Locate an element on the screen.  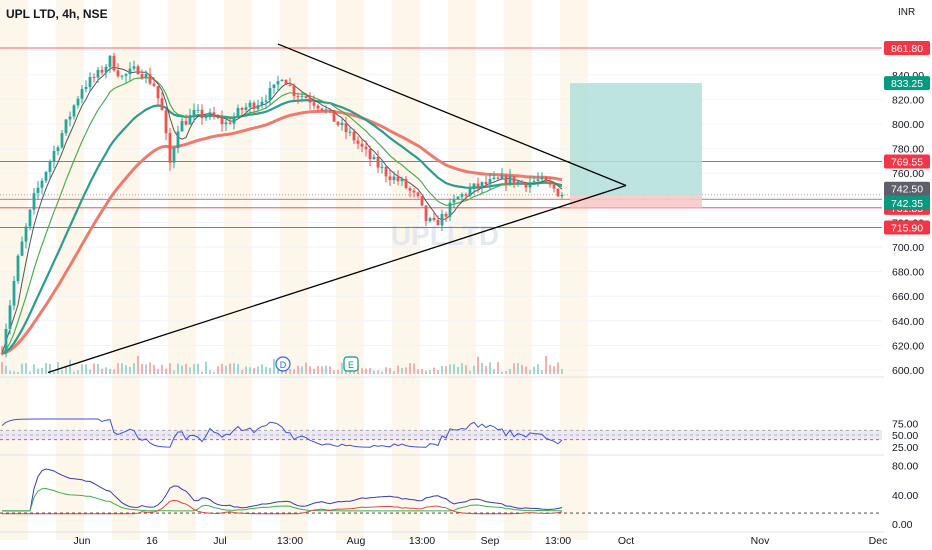
target-zone is located at coordinates (636, 139).